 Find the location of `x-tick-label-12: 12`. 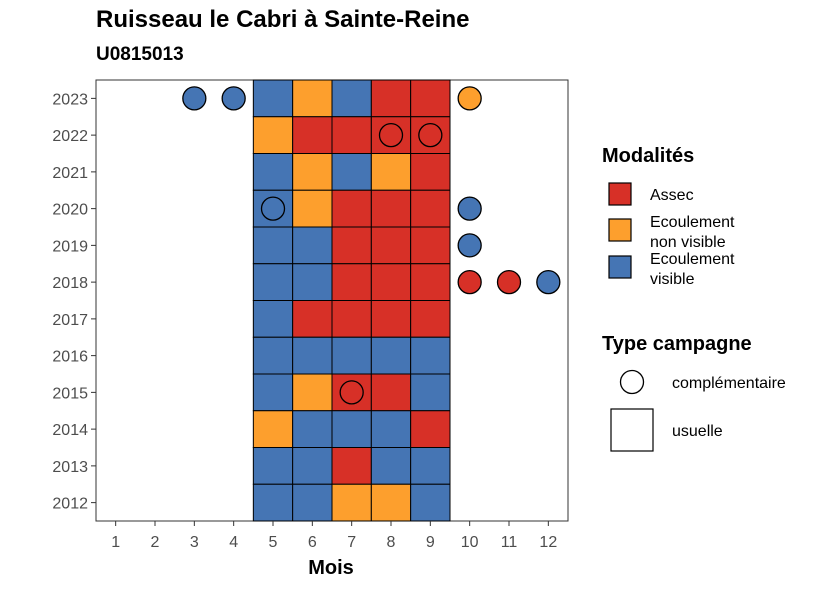

x-tick-label-12: 12 is located at coordinates (548, 542).